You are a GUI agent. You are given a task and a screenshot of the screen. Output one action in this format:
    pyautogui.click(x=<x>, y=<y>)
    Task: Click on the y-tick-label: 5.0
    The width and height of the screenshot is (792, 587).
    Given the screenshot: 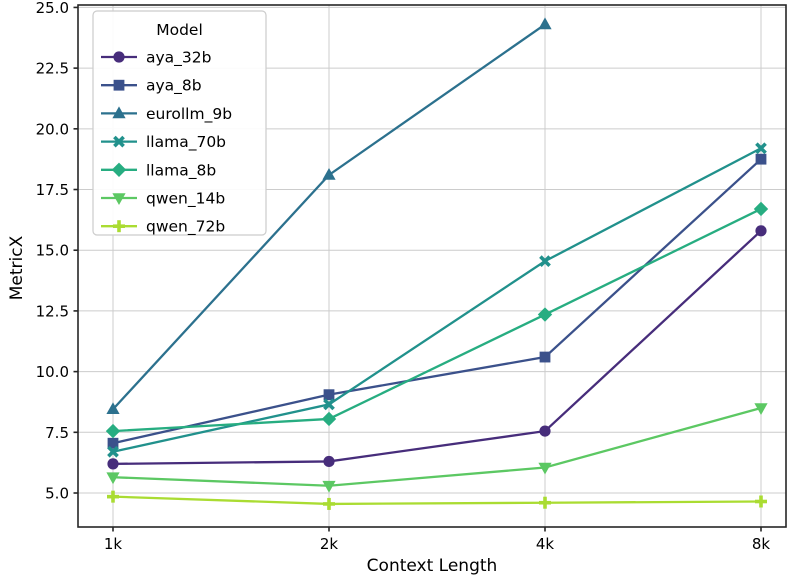 What is the action you would take?
    pyautogui.click(x=57, y=494)
    